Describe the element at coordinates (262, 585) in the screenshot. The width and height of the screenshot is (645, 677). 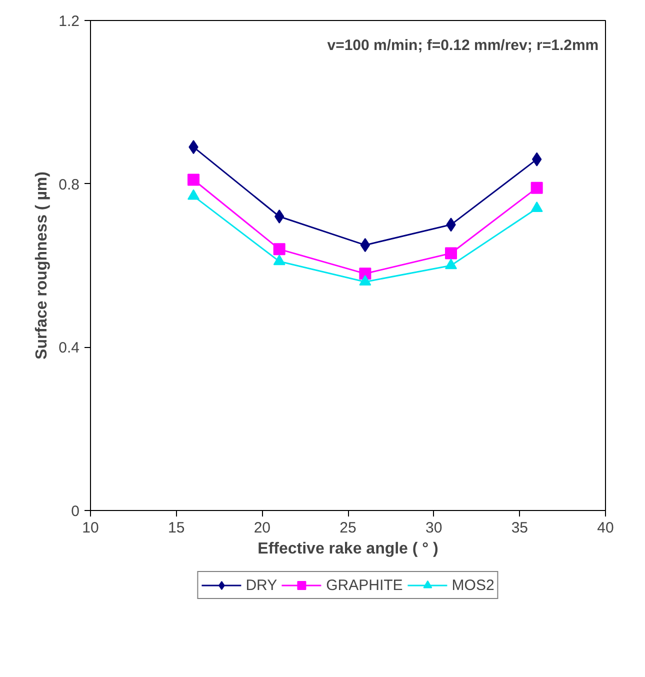
I see `legend-label: DRY` at that location.